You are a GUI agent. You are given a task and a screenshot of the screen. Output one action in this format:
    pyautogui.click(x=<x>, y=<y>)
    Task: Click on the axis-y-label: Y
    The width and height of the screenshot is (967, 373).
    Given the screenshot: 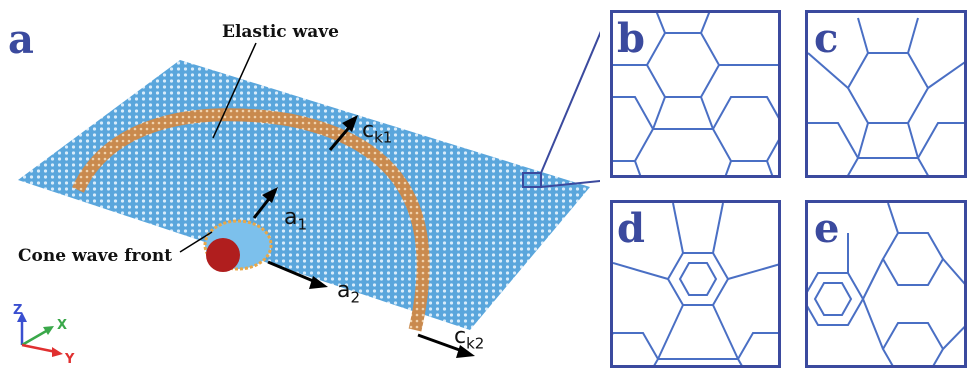 What is the action you would take?
    pyautogui.click(x=70, y=359)
    